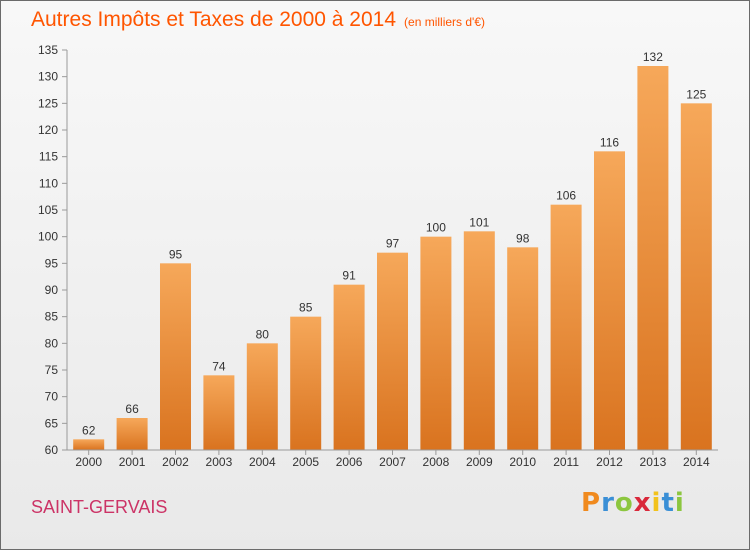 This screenshot has height=550, width=750. Describe the element at coordinates (479, 222) in the screenshot. I see `bar-value-label: 101` at that location.